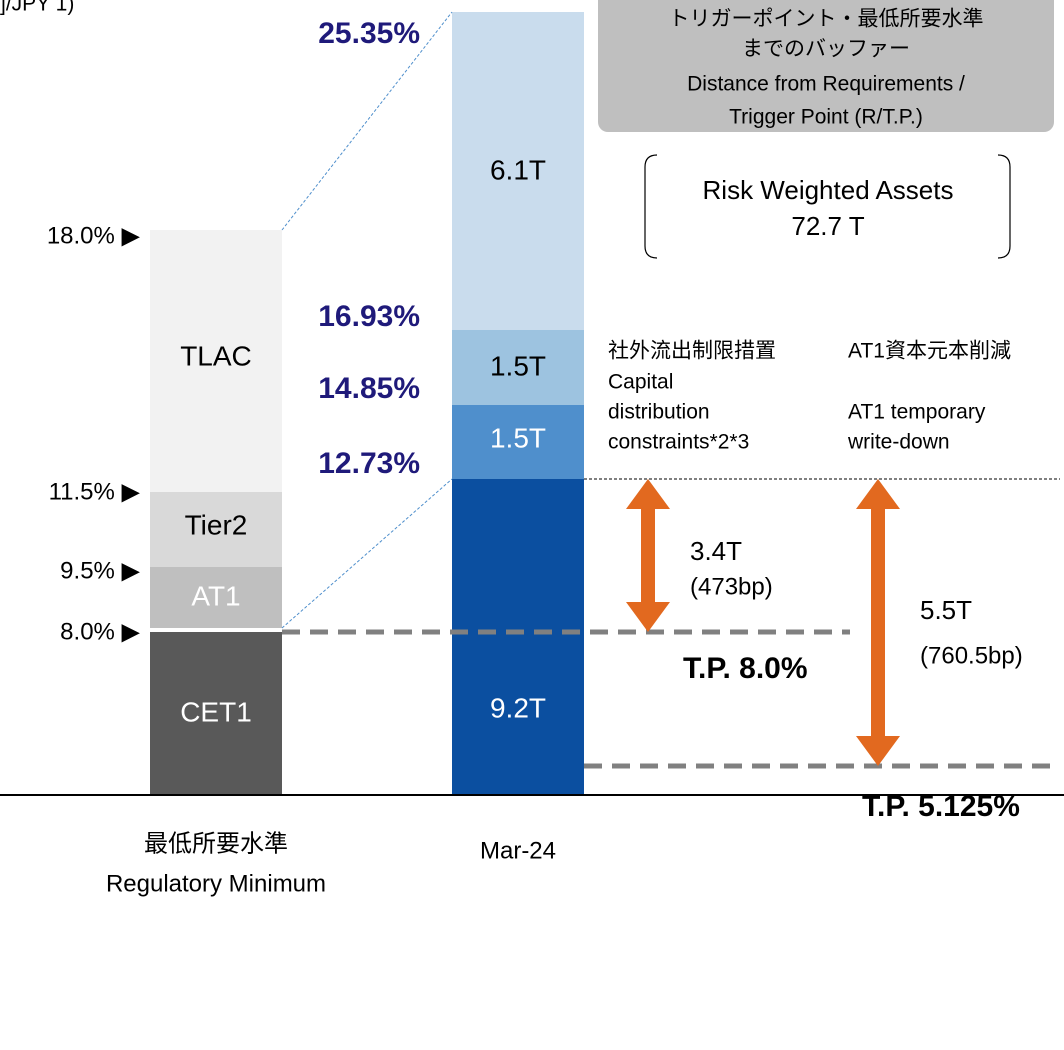  I want to click on box-text: までのバッファー, so click(826, 49).